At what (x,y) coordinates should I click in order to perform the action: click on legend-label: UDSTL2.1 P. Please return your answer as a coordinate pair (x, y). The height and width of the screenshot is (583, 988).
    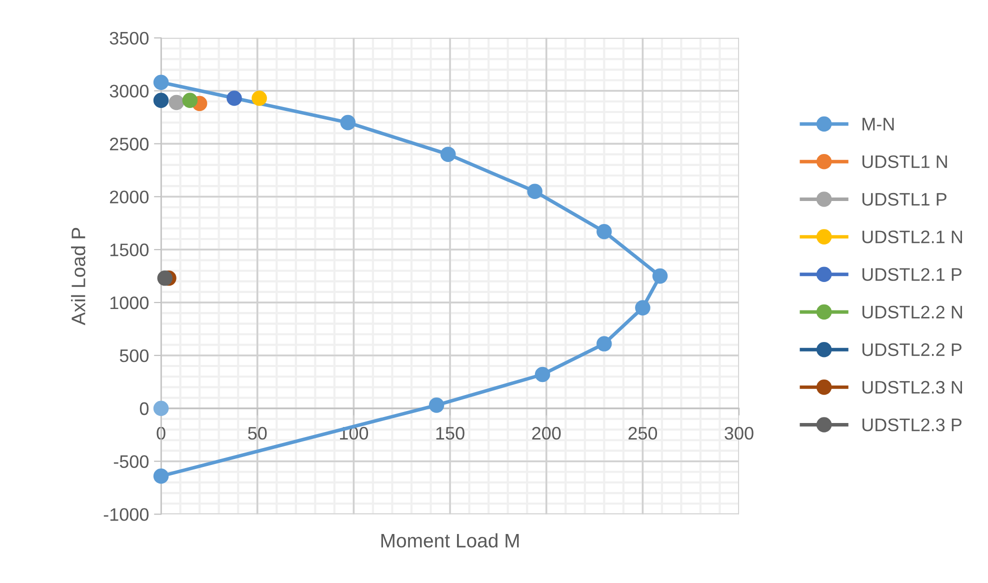
    Looking at the image, I should click on (912, 274).